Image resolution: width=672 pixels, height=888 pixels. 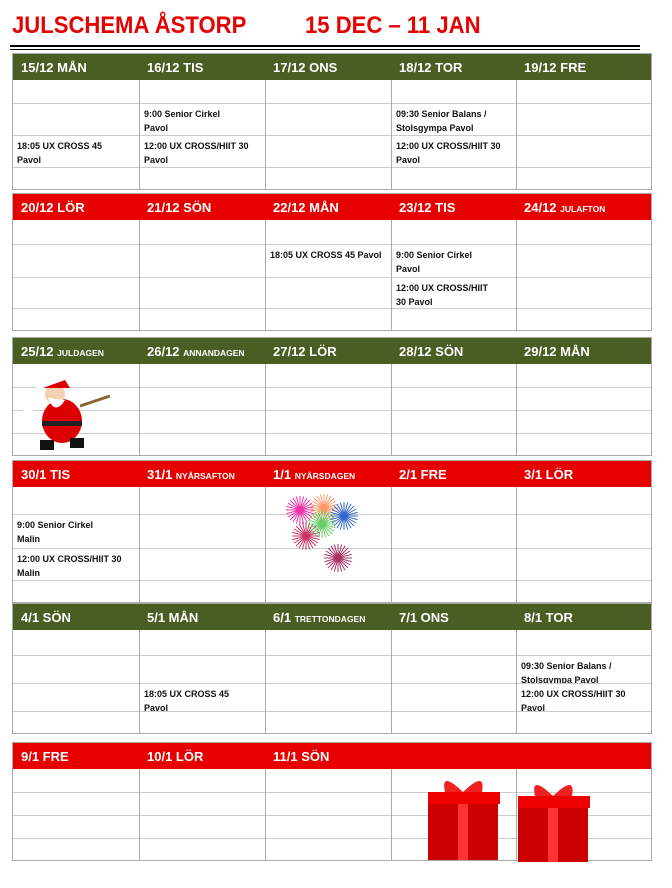 What do you see at coordinates (393, 25) in the screenshot?
I see `date-range: 15 DEC – 11 JAN` at bounding box center [393, 25].